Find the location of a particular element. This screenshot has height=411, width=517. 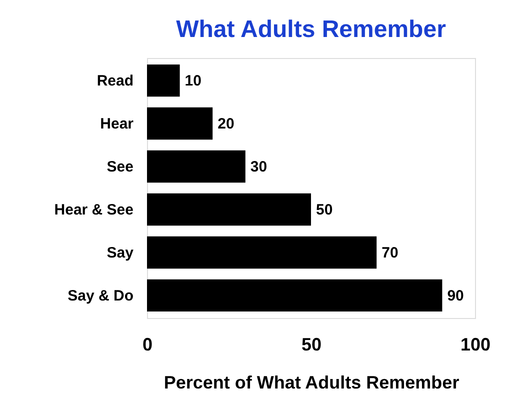

y-tick-label: Hear & See is located at coordinates (94, 209).